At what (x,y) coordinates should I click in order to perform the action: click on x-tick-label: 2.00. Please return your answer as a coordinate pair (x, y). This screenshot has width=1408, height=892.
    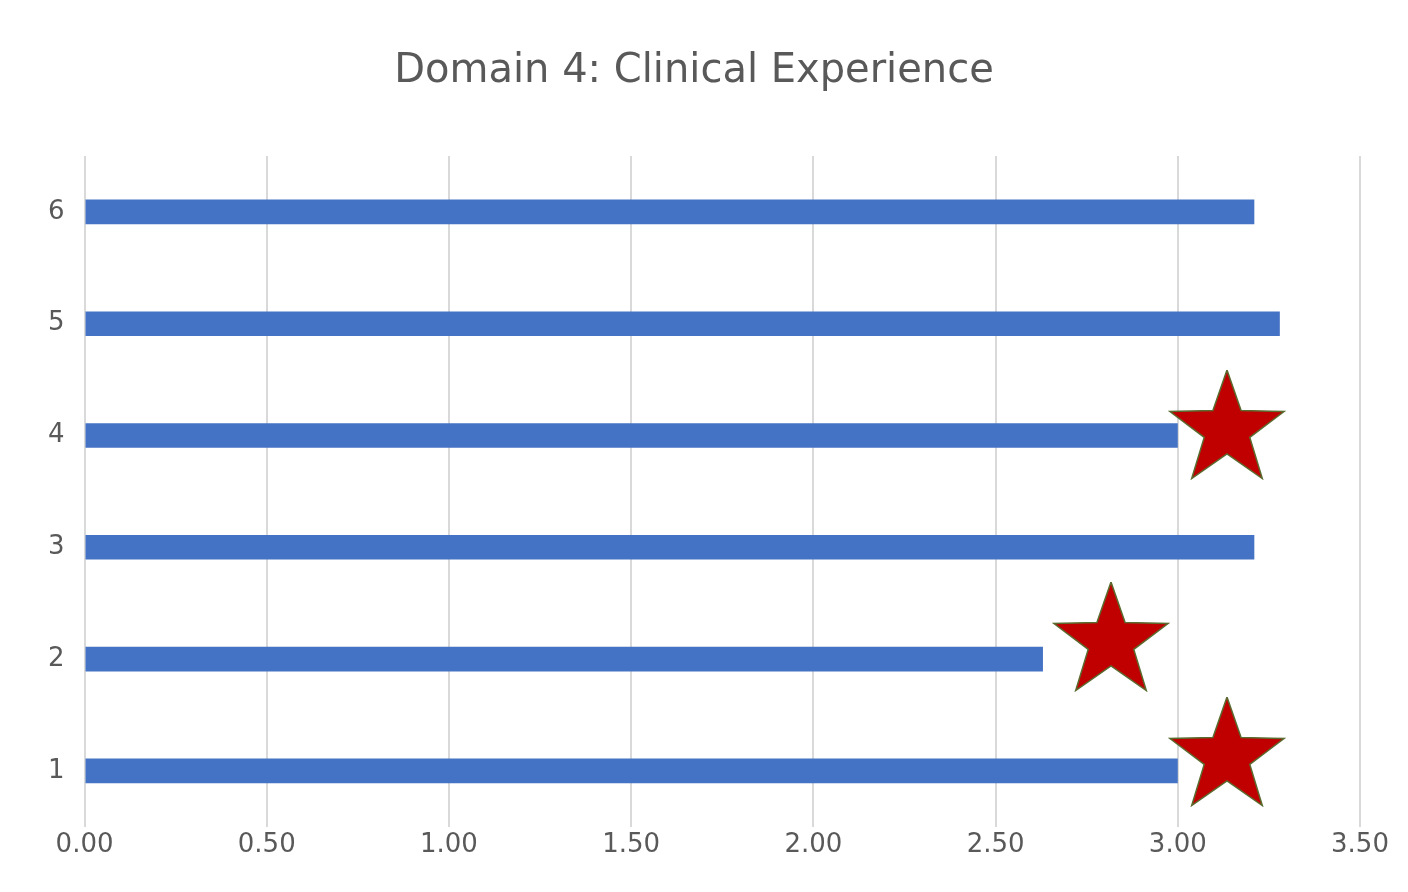
    Looking at the image, I should click on (813, 843).